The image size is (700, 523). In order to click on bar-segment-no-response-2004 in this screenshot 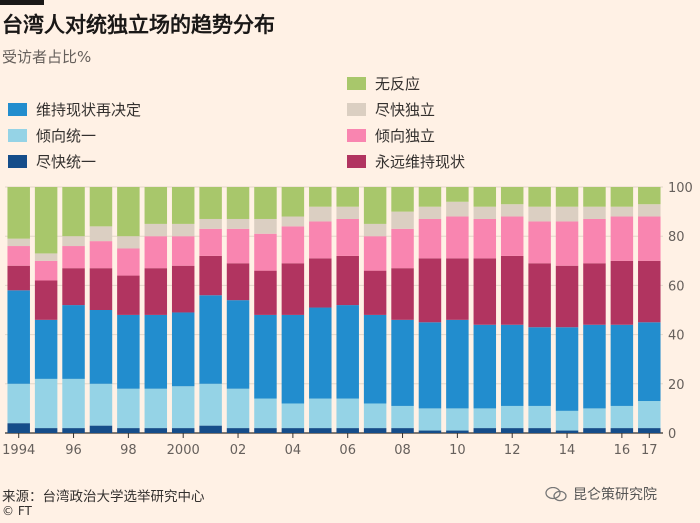, I will do `click(293, 202)`.